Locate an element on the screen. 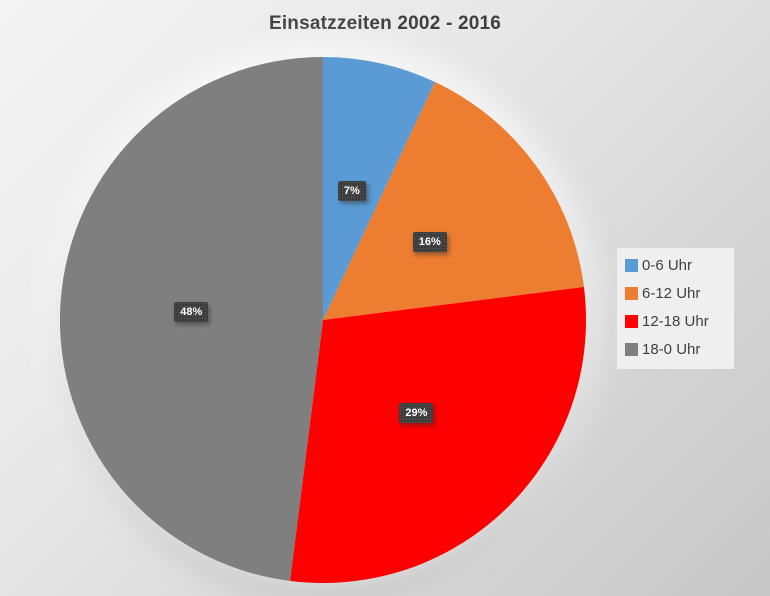 The image size is (770, 596). legend-item-0: 0-6 Uhr is located at coordinates (675, 265).